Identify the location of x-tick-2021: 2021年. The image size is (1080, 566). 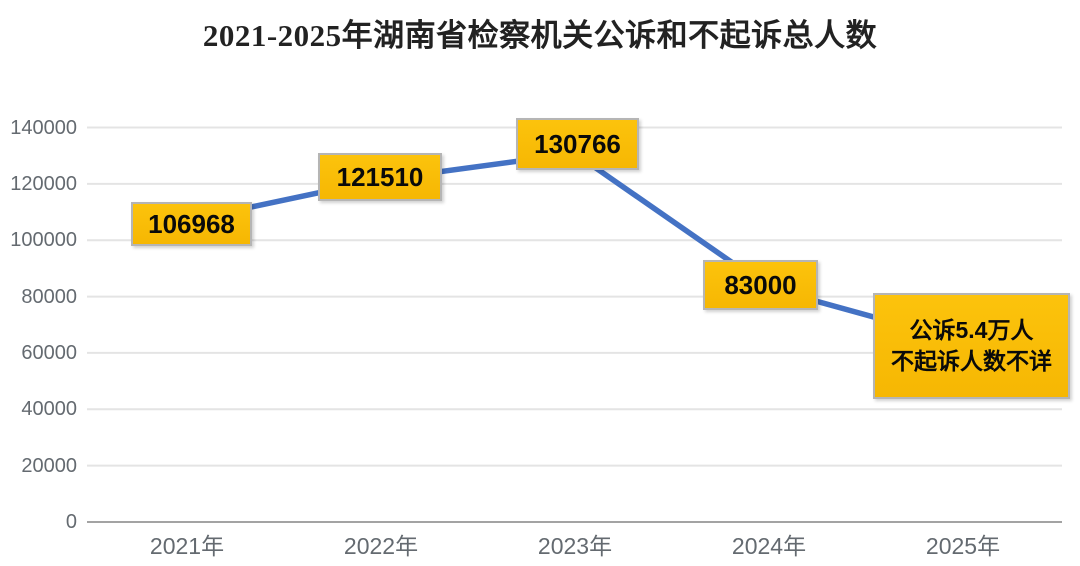
(187, 546).